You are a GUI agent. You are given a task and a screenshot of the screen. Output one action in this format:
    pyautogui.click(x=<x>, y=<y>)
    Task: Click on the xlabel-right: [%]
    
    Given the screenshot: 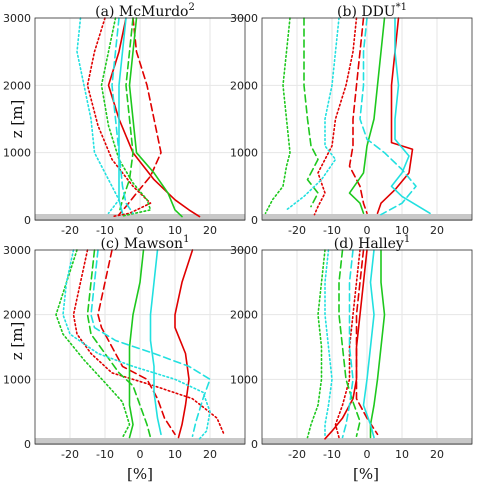 What is the action you would take?
    pyautogui.click(x=366, y=474)
    